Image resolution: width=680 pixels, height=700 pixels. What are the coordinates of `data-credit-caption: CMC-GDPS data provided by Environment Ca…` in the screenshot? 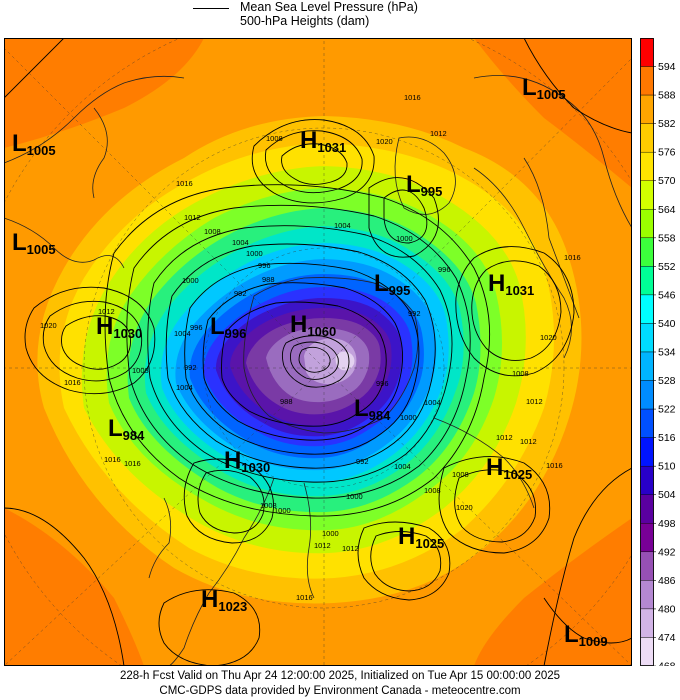 It's located at (340, 691).